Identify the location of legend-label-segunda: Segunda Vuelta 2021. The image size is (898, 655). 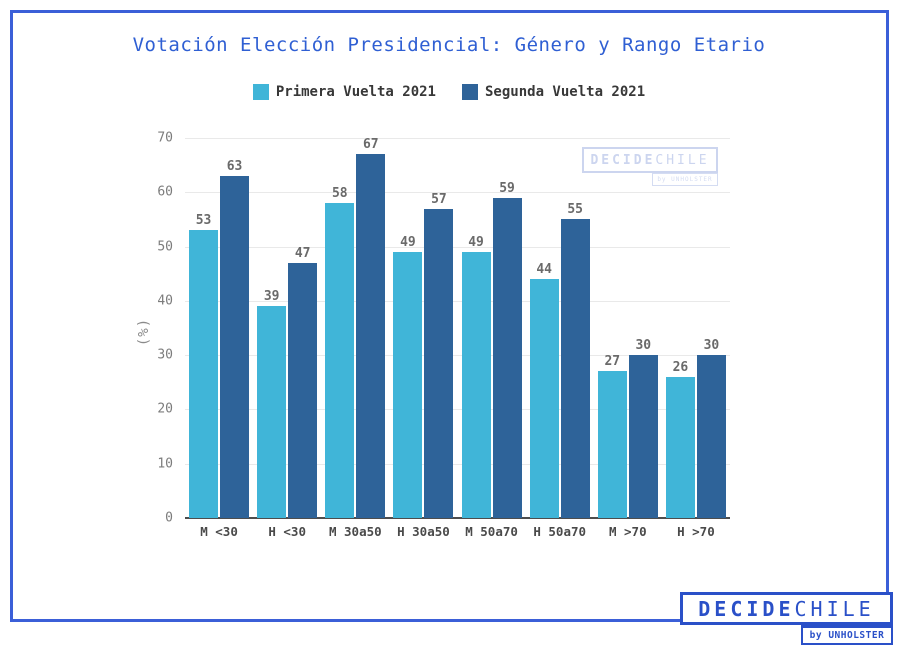
(565, 92).